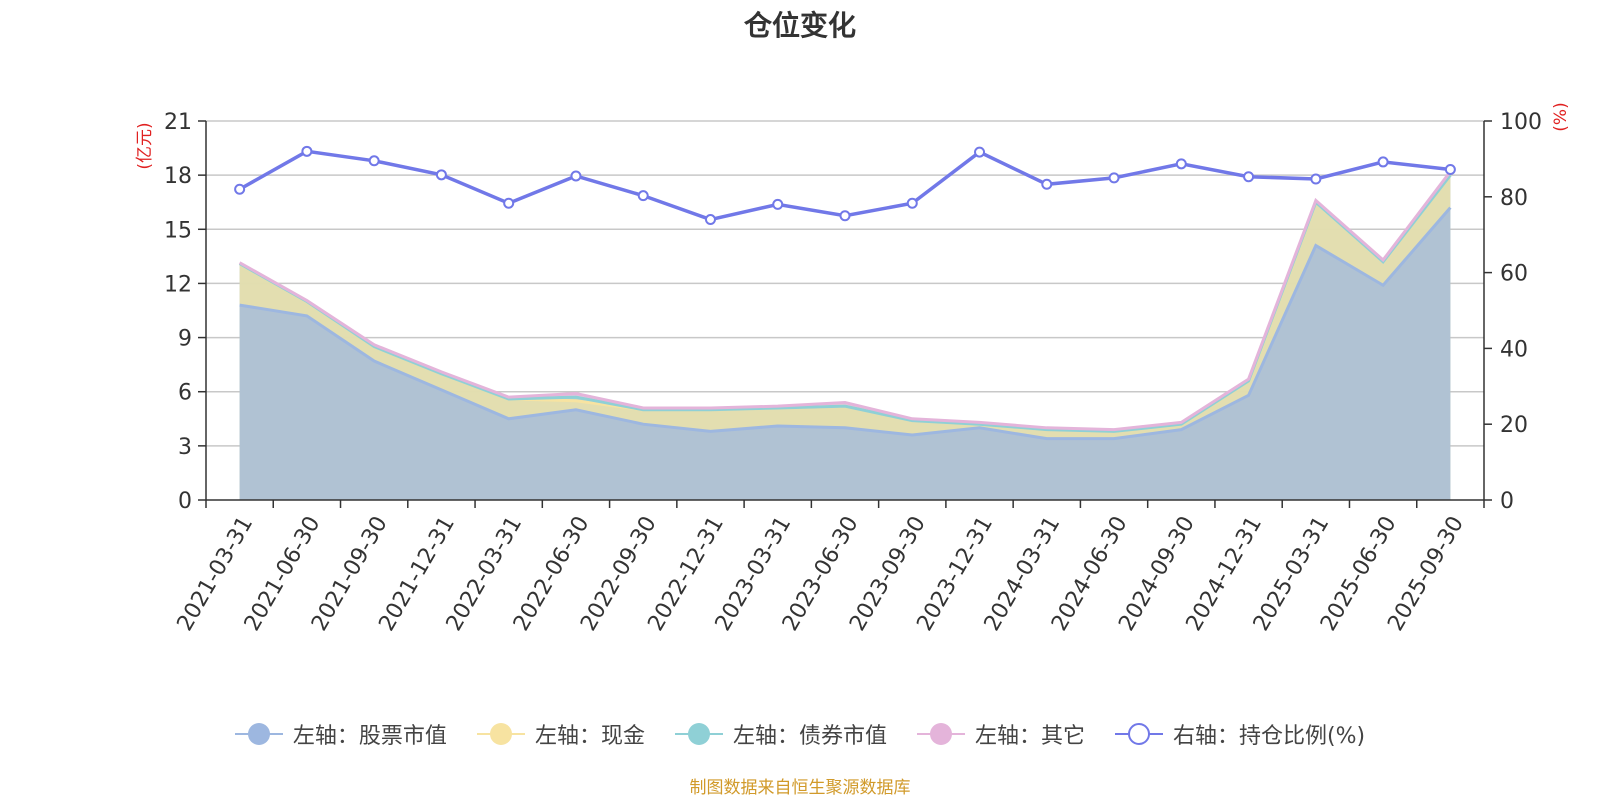 The height and width of the screenshot is (800, 1600). I want to click on left-axis-tick-label: 0, so click(185, 501).